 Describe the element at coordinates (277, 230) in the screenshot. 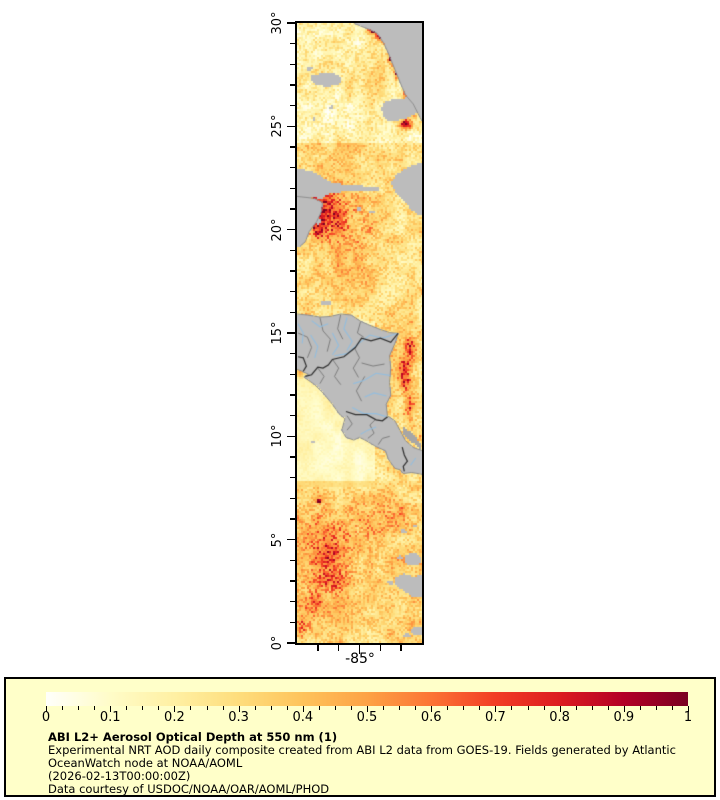

I see `y-axis-tick-label: 20°` at that location.